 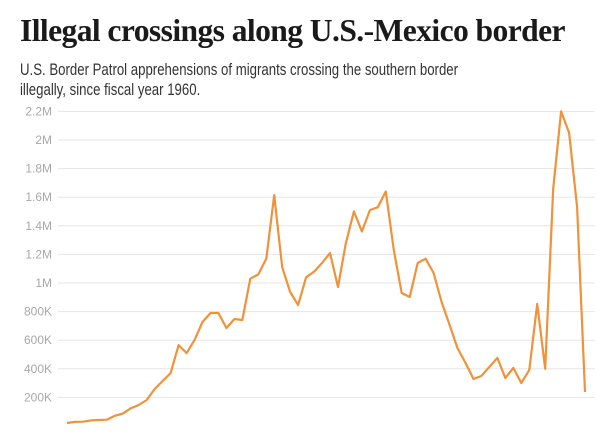 I want to click on y-tick-label: 600K, so click(x=38, y=340).